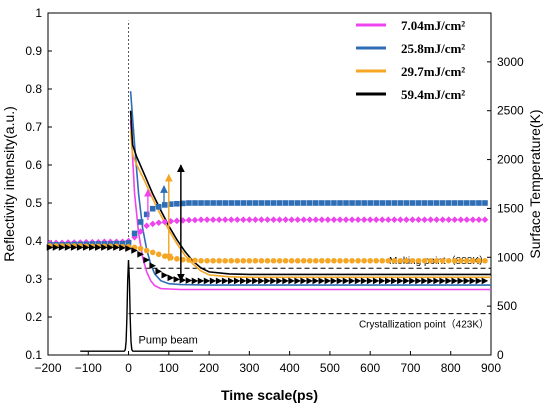  What do you see at coordinates (510, 111) in the screenshot?
I see `y2-tick-label: 2500` at bounding box center [510, 111].